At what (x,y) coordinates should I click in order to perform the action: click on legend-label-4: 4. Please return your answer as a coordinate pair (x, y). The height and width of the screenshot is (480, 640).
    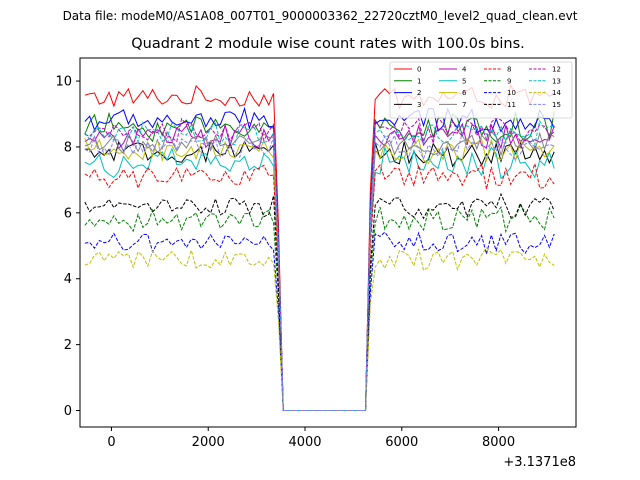
    Looking at the image, I should click on (464, 70).